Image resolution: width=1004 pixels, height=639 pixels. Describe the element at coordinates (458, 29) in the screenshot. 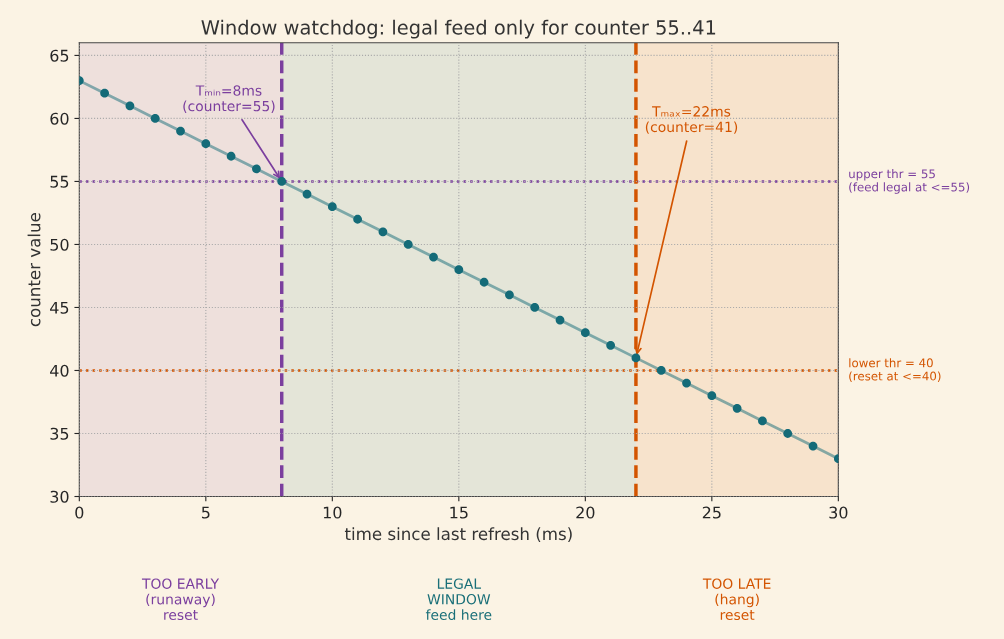

I see `chart-title: Window watchdog: legal feed only for counter 55..41` at that location.